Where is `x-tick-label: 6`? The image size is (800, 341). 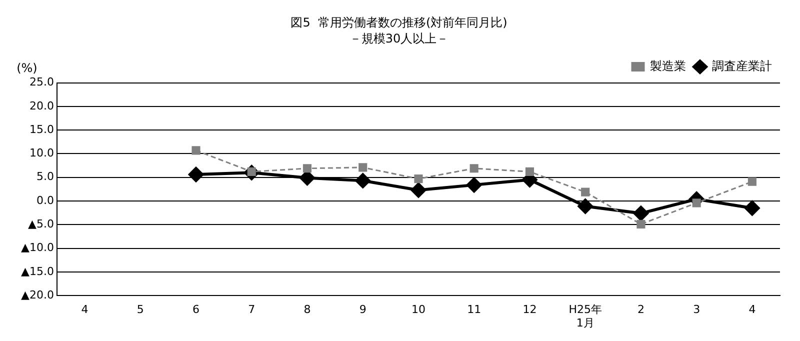
x-tick-label: 6 is located at coordinates (196, 309).